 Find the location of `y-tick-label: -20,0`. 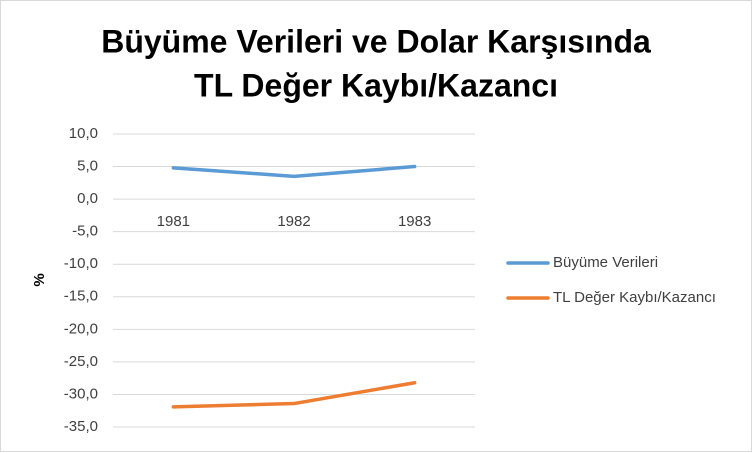

y-tick-label: -20,0 is located at coordinates (81, 328).